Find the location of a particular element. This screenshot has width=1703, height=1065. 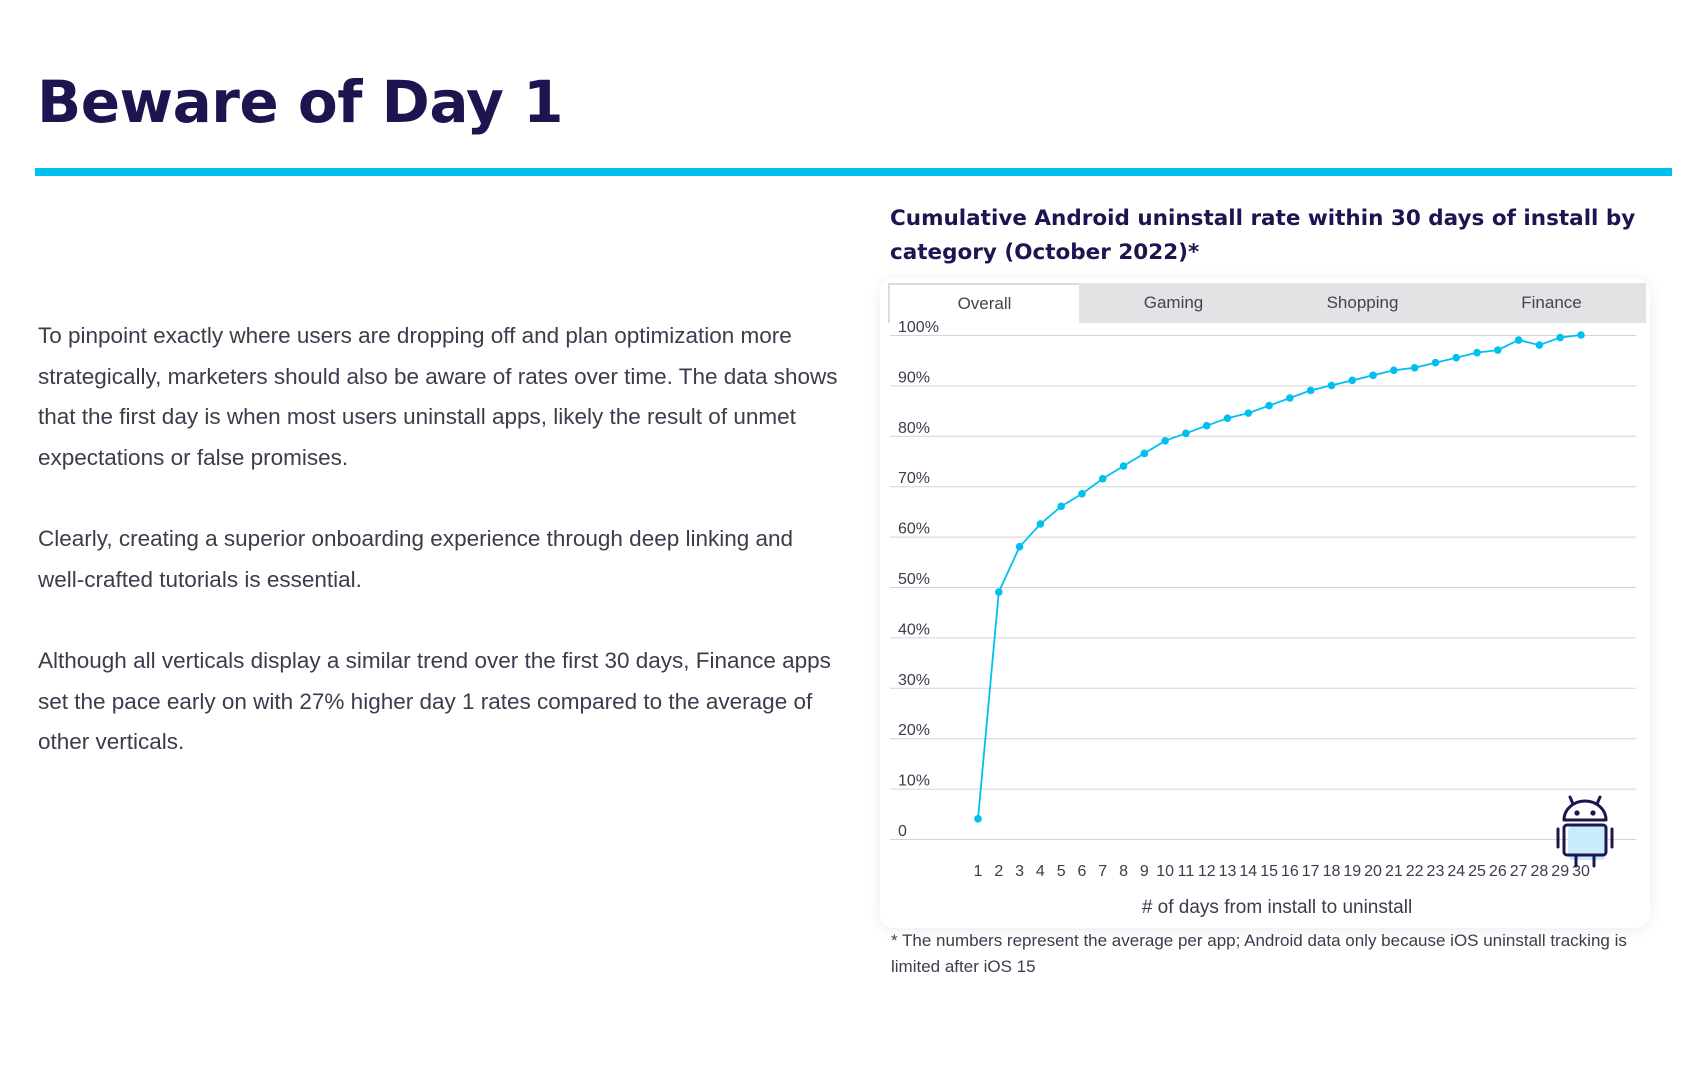

x-tick-label: 13 is located at coordinates (1228, 871).